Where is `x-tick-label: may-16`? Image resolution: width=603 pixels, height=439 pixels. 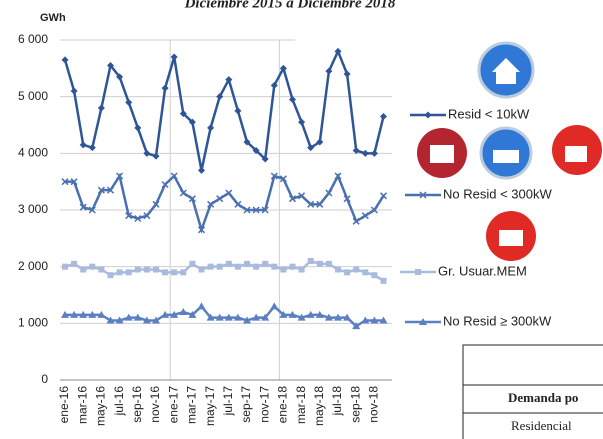
x-tick-label: may-16 is located at coordinates (101, 406).